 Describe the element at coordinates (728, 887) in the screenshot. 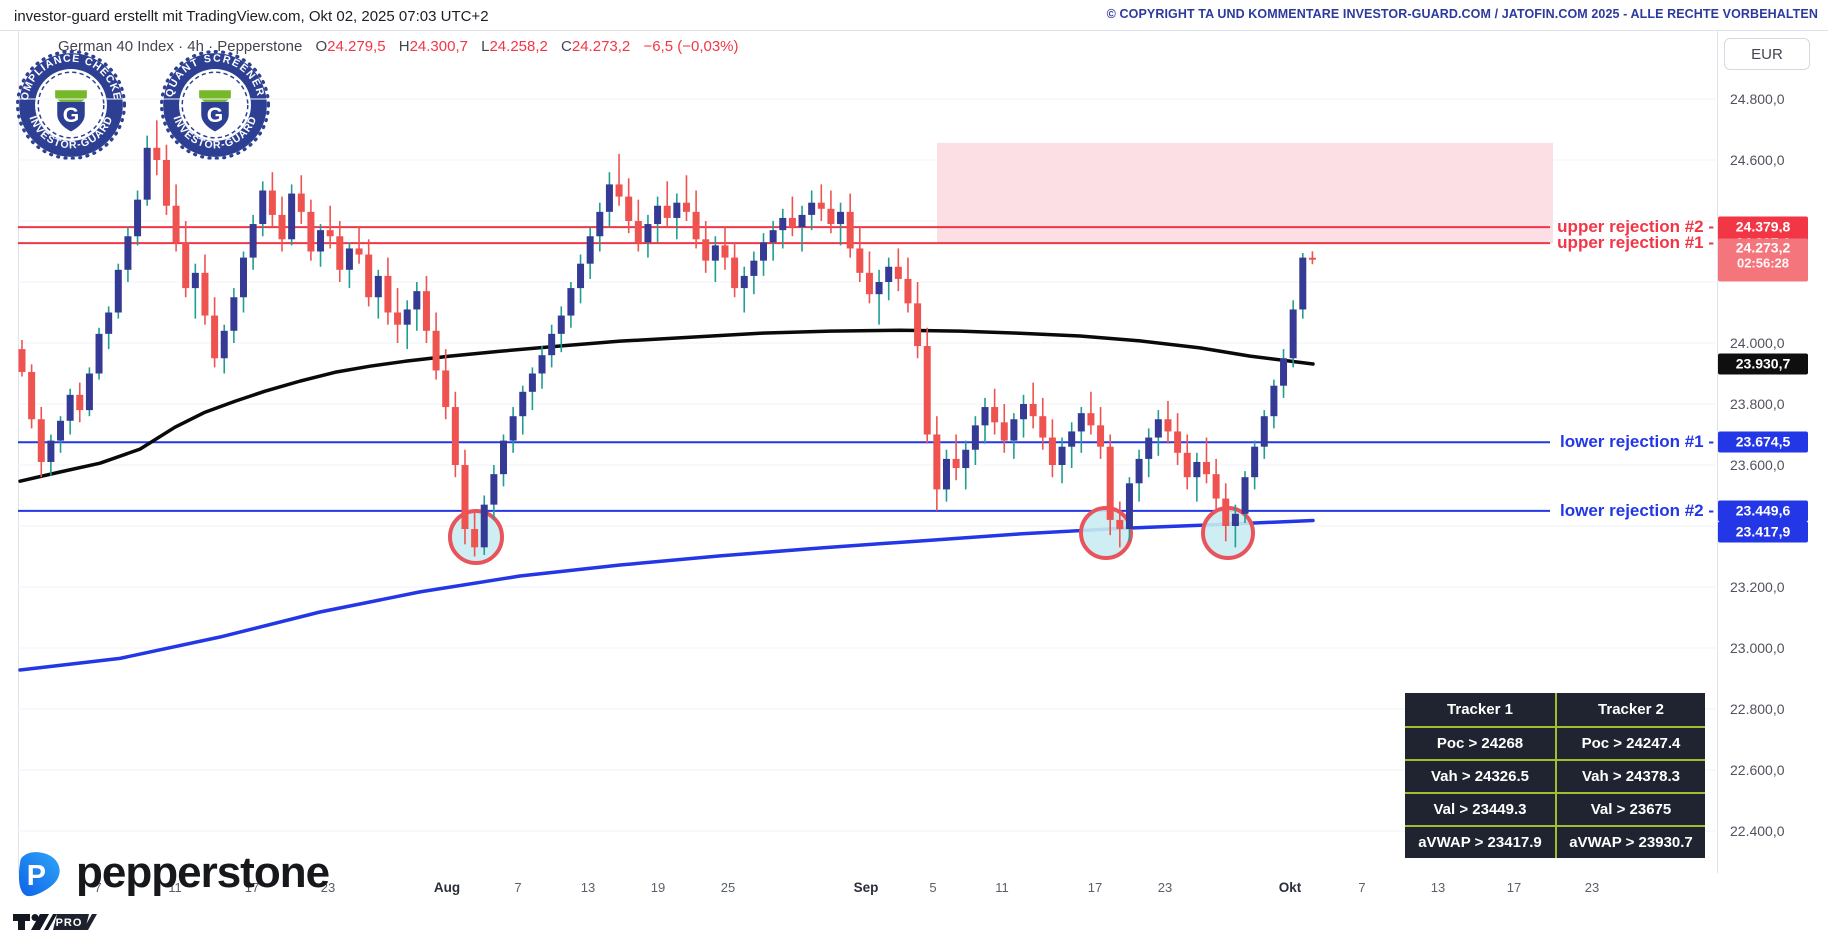

I see `time-axis-label-25: 25` at that location.